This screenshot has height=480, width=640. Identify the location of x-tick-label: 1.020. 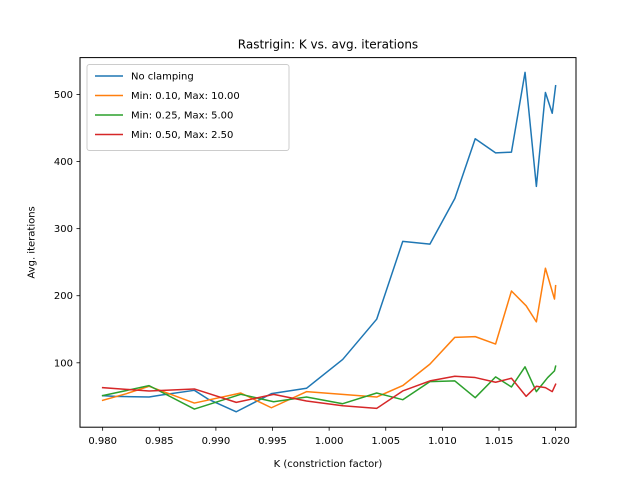
(555, 441).